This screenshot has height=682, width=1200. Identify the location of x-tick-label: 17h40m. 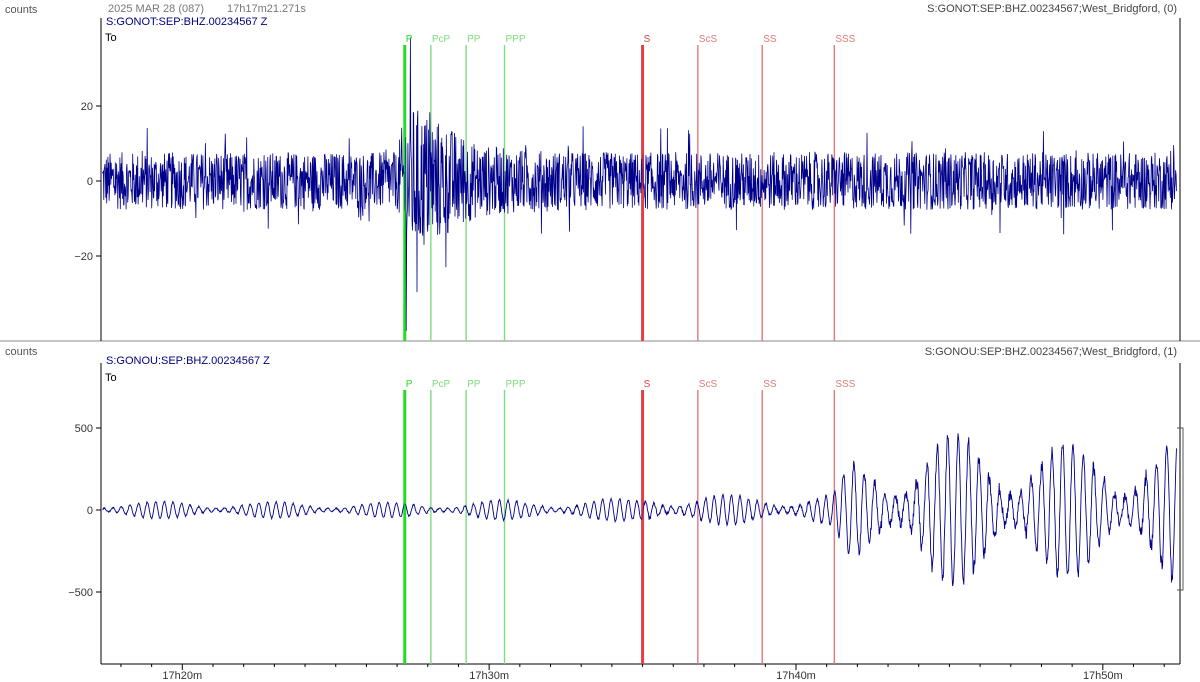
(796, 676).